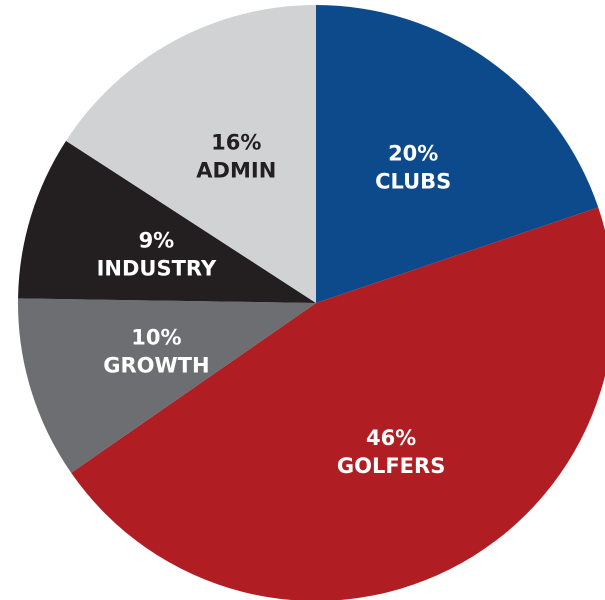 The width and height of the screenshot is (605, 600). What do you see at coordinates (156, 338) in the screenshot?
I see `slice-percent-label-growth: 10%` at bounding box center [156, 338].